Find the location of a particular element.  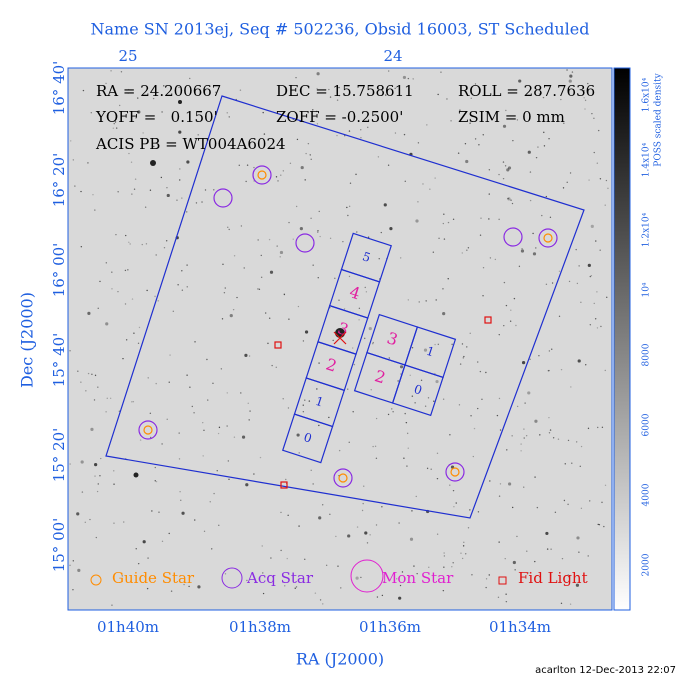

info-acis: ACIS PB = WT004A6024 is located at coordinates (190, 144).